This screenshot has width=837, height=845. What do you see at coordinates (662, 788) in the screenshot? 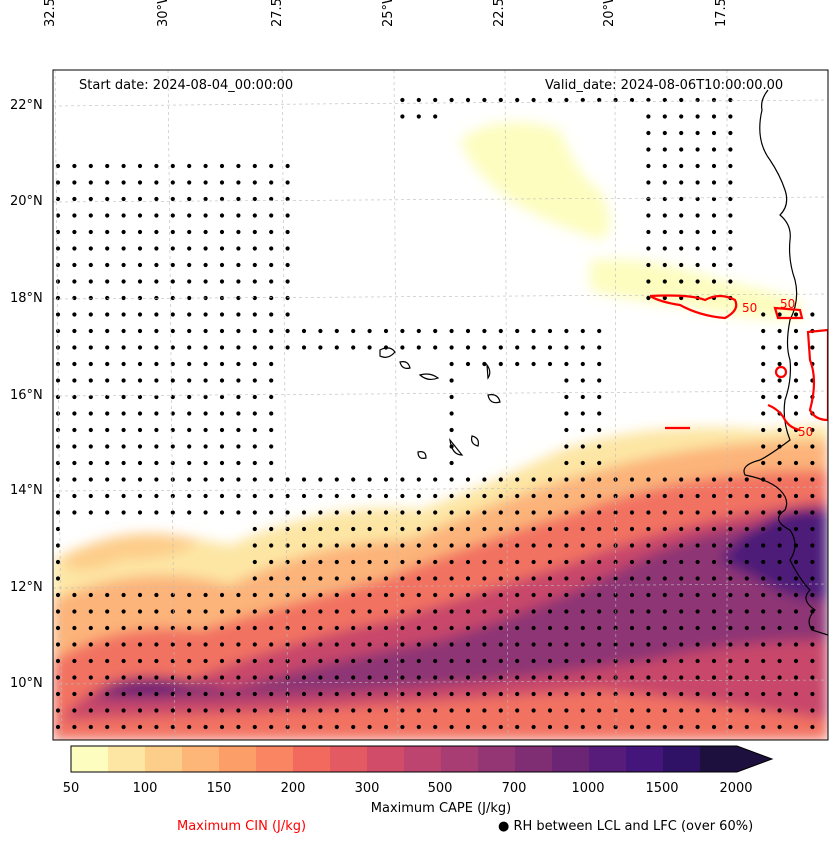
I see `colorbar-tick-label: 1500` at bounding box center [662, 788].